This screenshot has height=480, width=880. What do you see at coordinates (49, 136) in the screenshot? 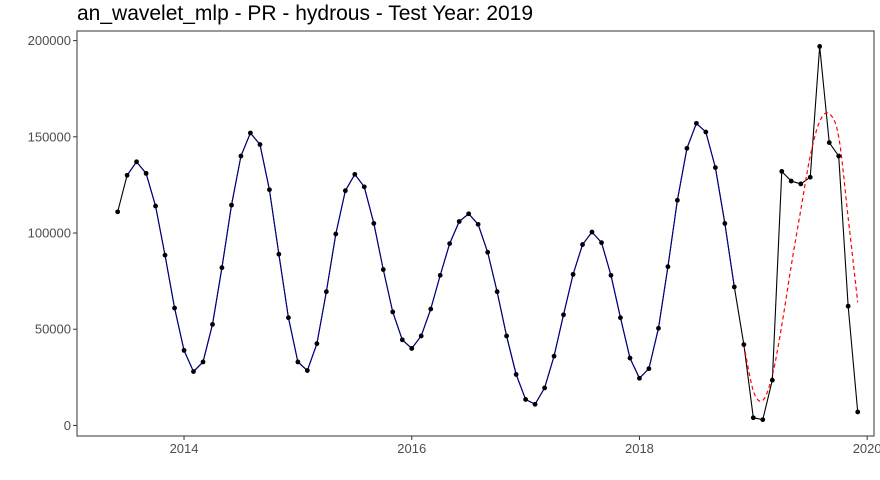
I see `y-tick-label: 150000` at bounding box center [49, 136].